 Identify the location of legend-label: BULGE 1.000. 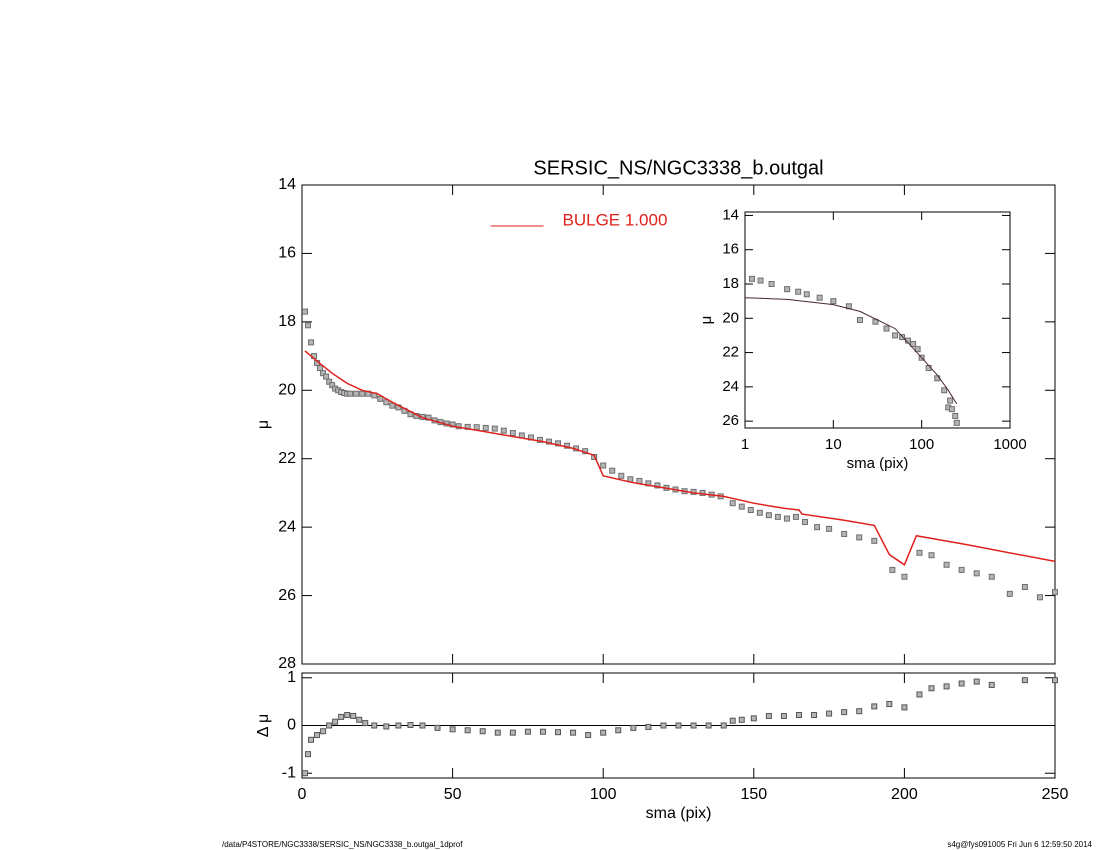
(615, 219).